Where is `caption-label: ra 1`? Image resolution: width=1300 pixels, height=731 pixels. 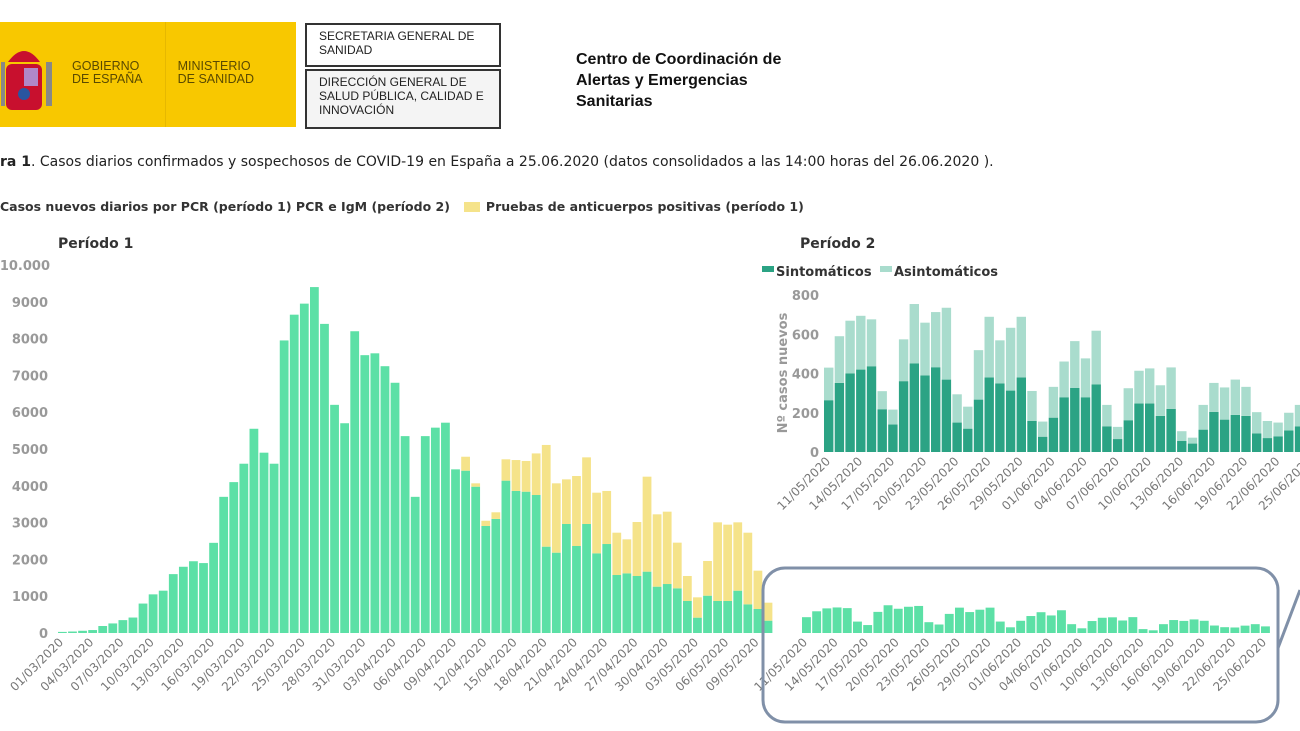 caption-label: ra 1 is located at coordinates (15, 162).